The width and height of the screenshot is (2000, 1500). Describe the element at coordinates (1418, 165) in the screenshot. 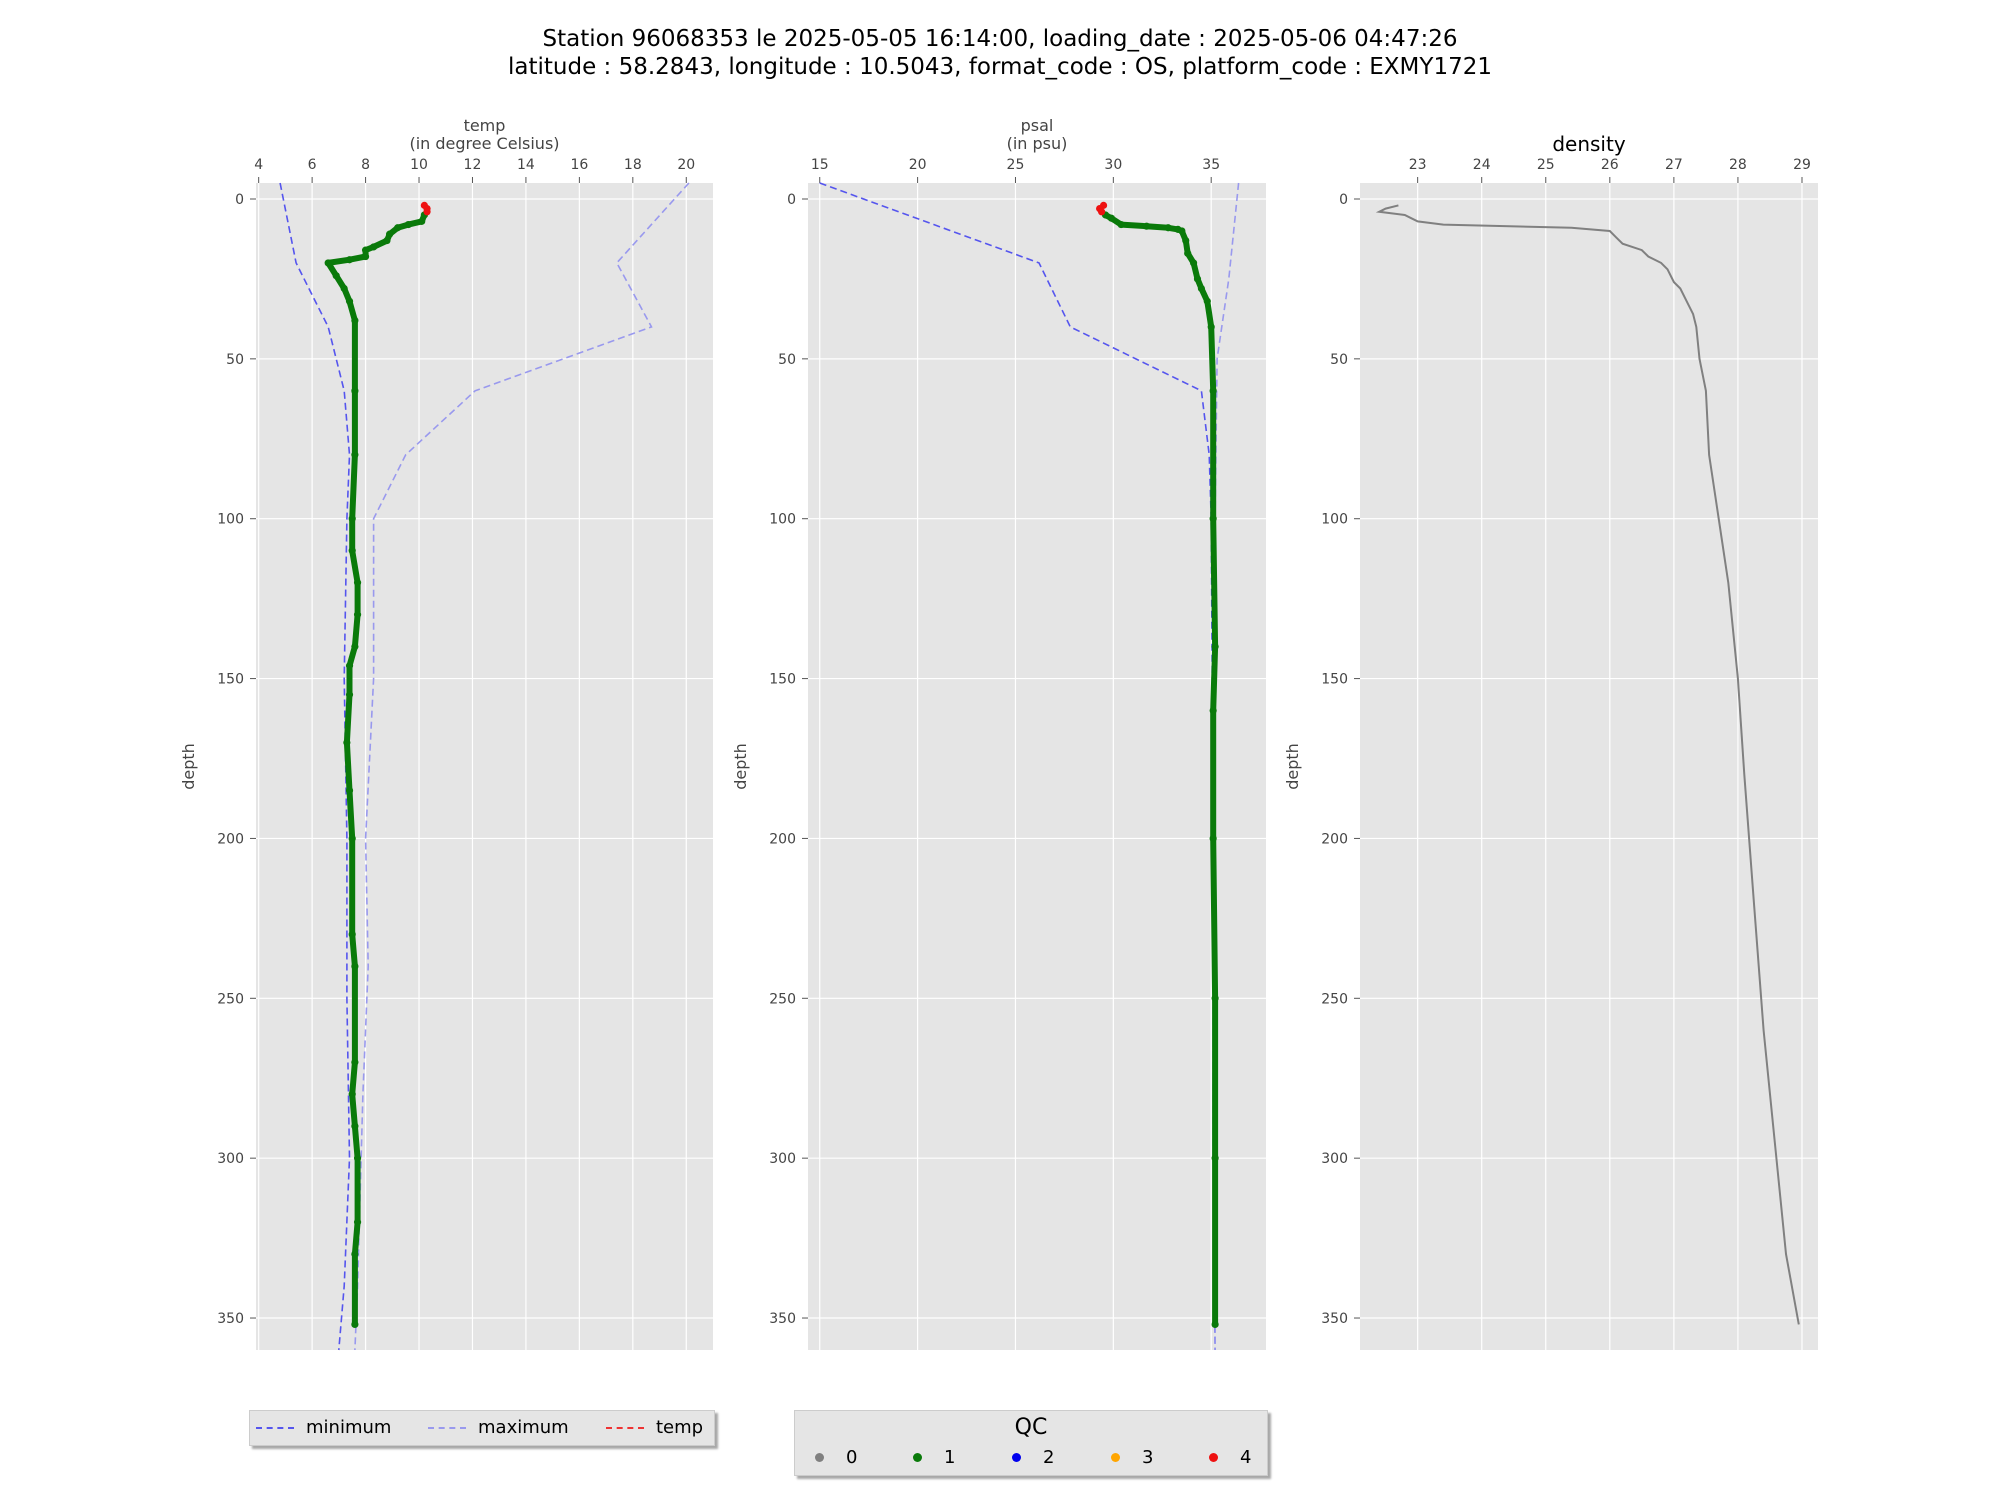

I see `x-tick-label: 23` at that location.